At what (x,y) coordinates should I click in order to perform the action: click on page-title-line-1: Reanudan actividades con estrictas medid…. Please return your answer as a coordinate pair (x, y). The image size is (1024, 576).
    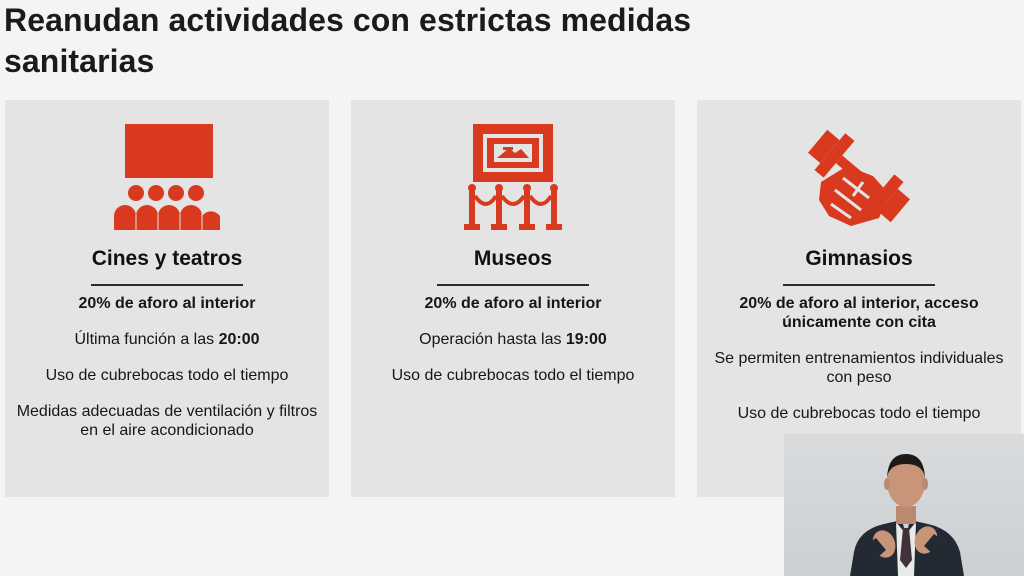
    Looking at the image, I should click on (348, 20).